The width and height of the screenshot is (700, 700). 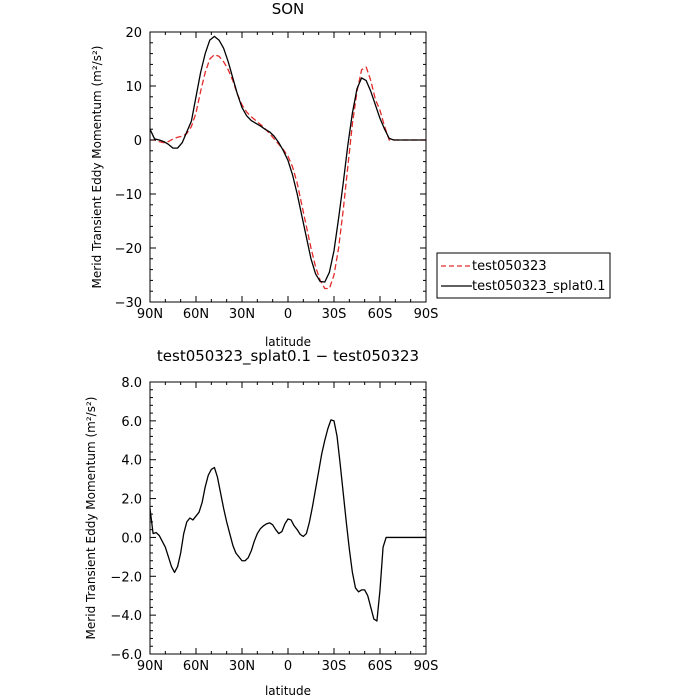 What do you see at coordinates (128, 303) in the screenshot?
I see `y-tick-label: −30` at bounding box center [128, 303].